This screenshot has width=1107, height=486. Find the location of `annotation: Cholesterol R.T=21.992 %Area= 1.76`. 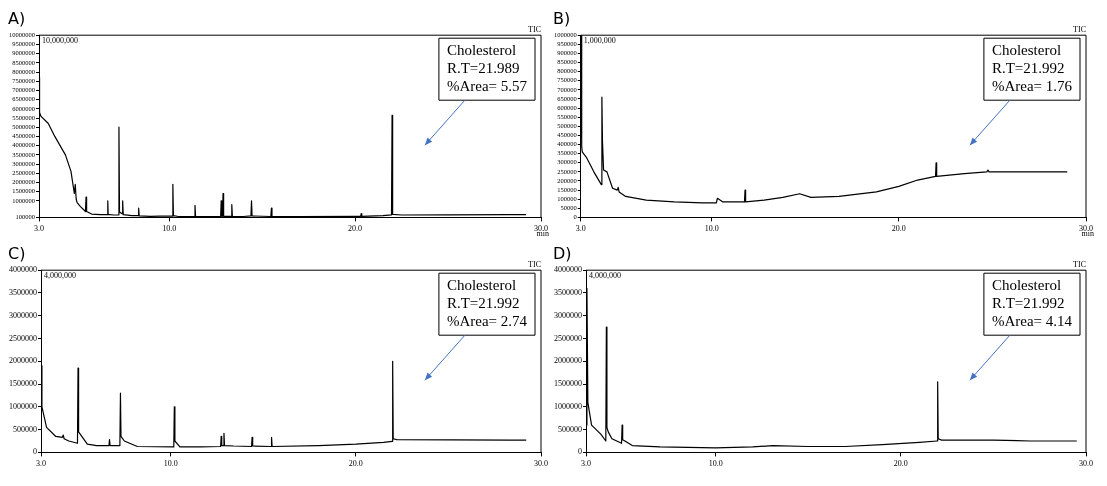

annotation: Cholesterol R.T=21.992 %Area= 1.76 is located at coordinates (1032, 67).